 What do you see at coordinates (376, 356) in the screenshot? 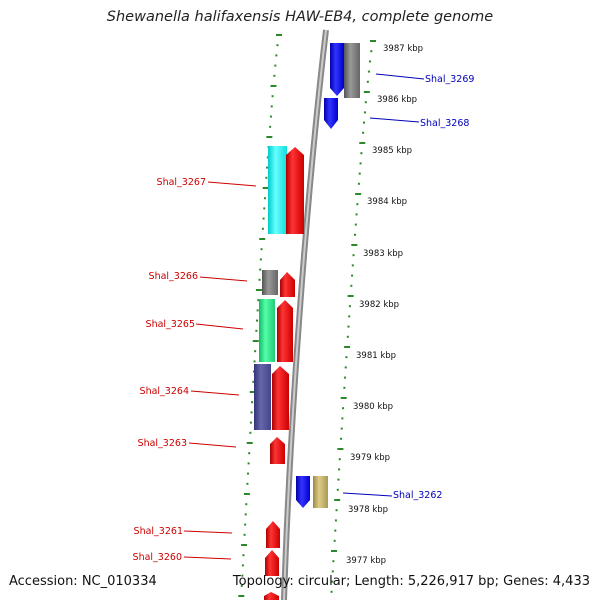
I see `scale-label: 3981 kbp` at bounding box center [376, 356].